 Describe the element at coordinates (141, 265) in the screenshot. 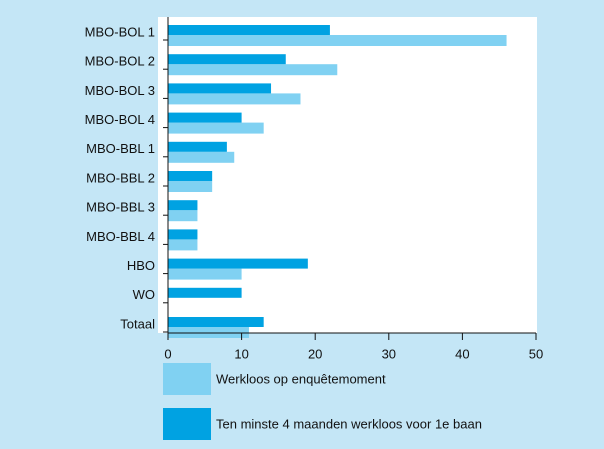

I see `y-tick-label: HBO` at that location.